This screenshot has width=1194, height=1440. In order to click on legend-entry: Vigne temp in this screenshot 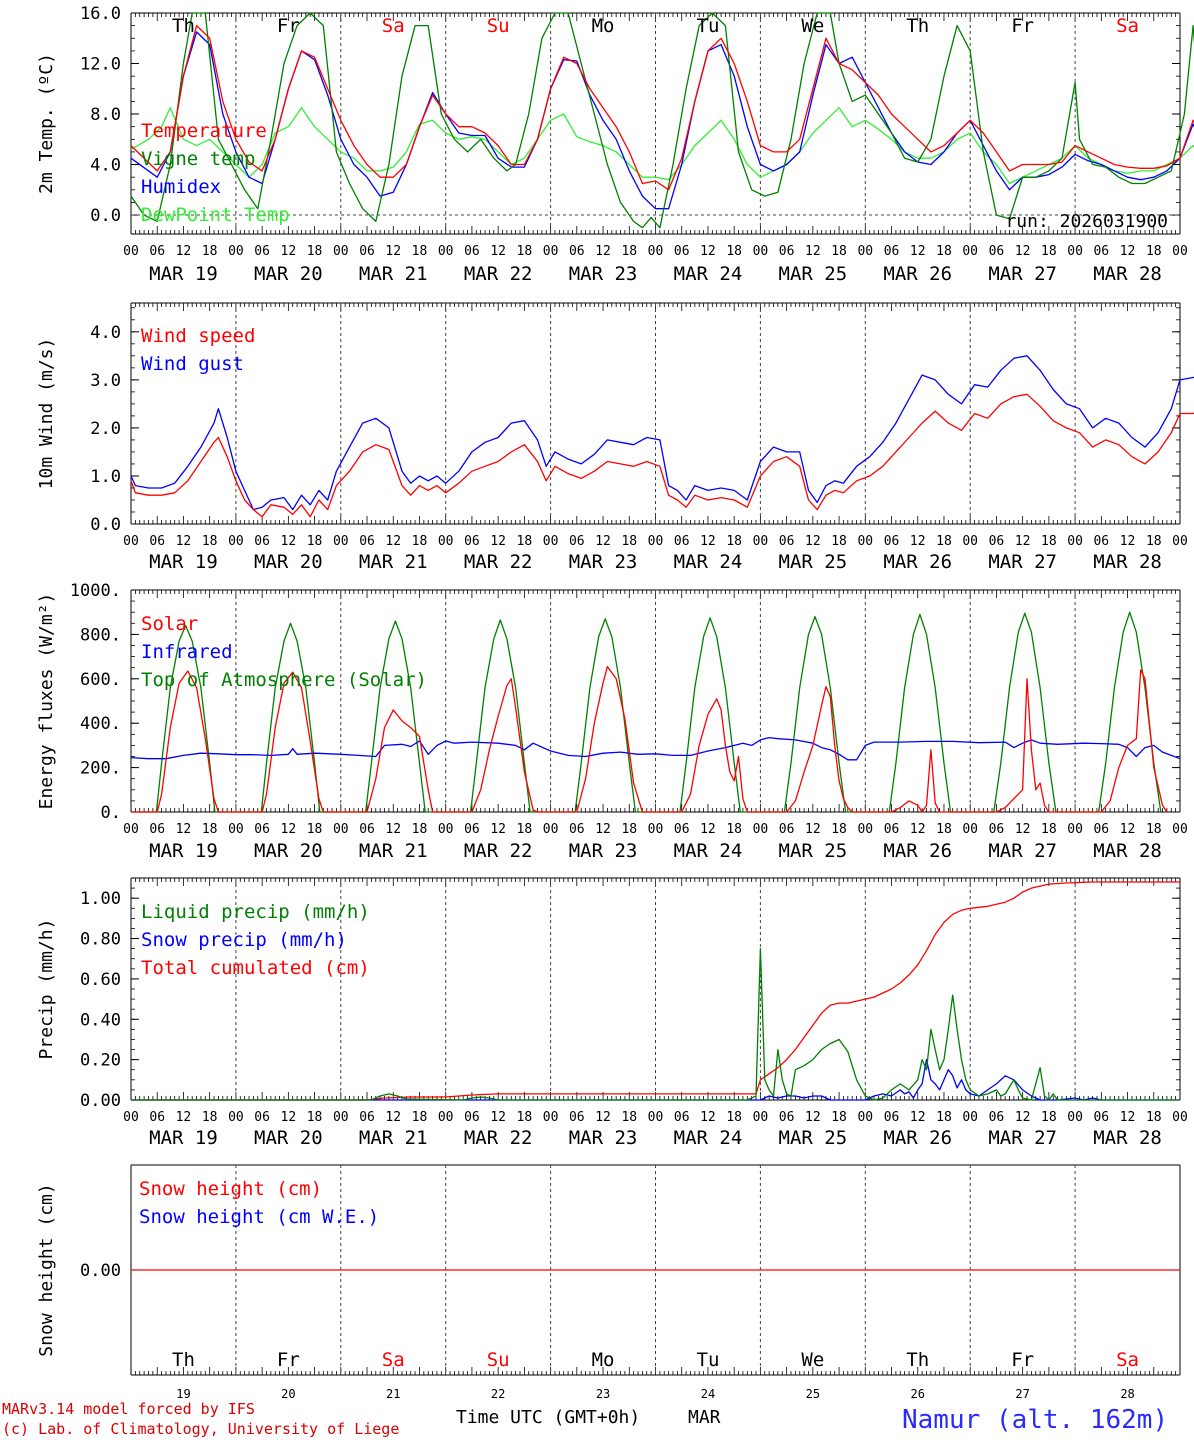, I will do `click(198, 159)`.